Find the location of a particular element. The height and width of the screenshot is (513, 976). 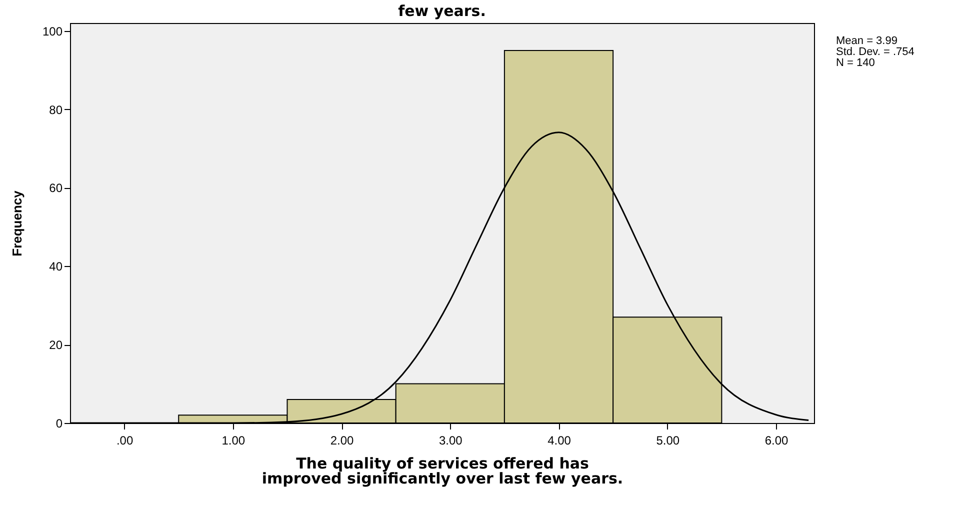

chart-title: few years. is located at coordinates (442, 11).